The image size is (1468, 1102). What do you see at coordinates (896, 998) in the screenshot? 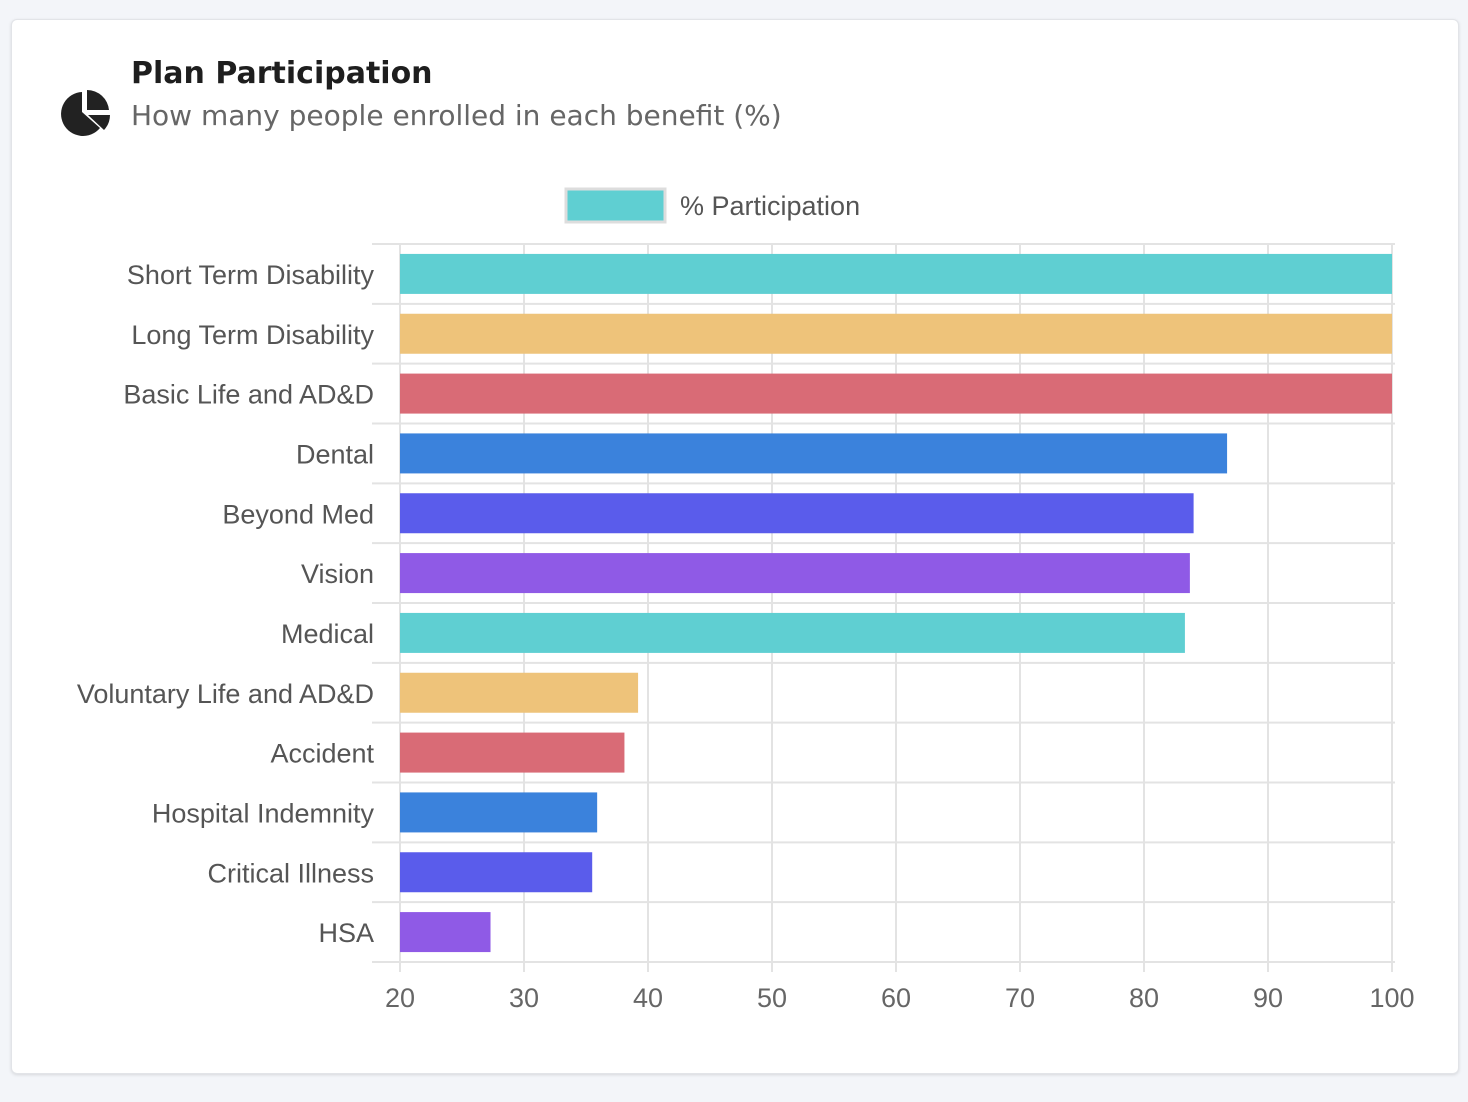
I see `x-tick-label: 60` at bounding box center [896, 998].